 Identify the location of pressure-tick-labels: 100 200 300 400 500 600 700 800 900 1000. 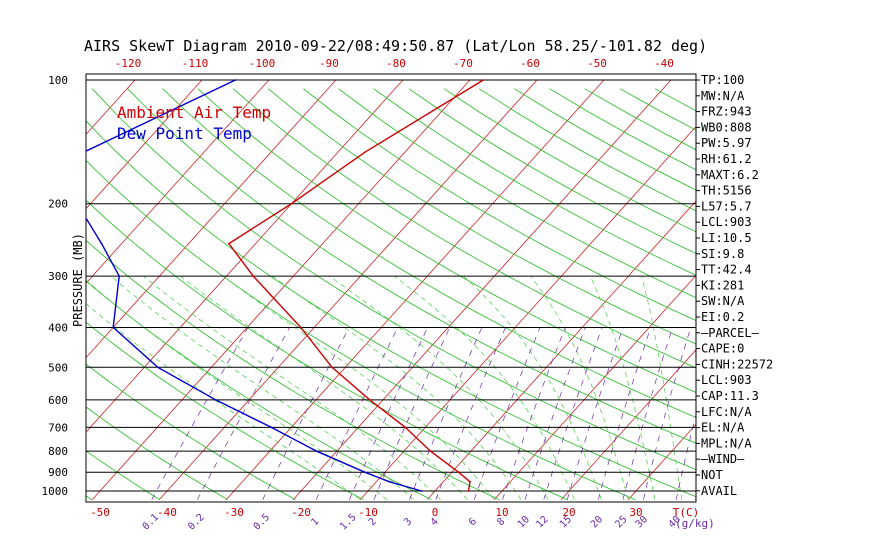
(55, 286).